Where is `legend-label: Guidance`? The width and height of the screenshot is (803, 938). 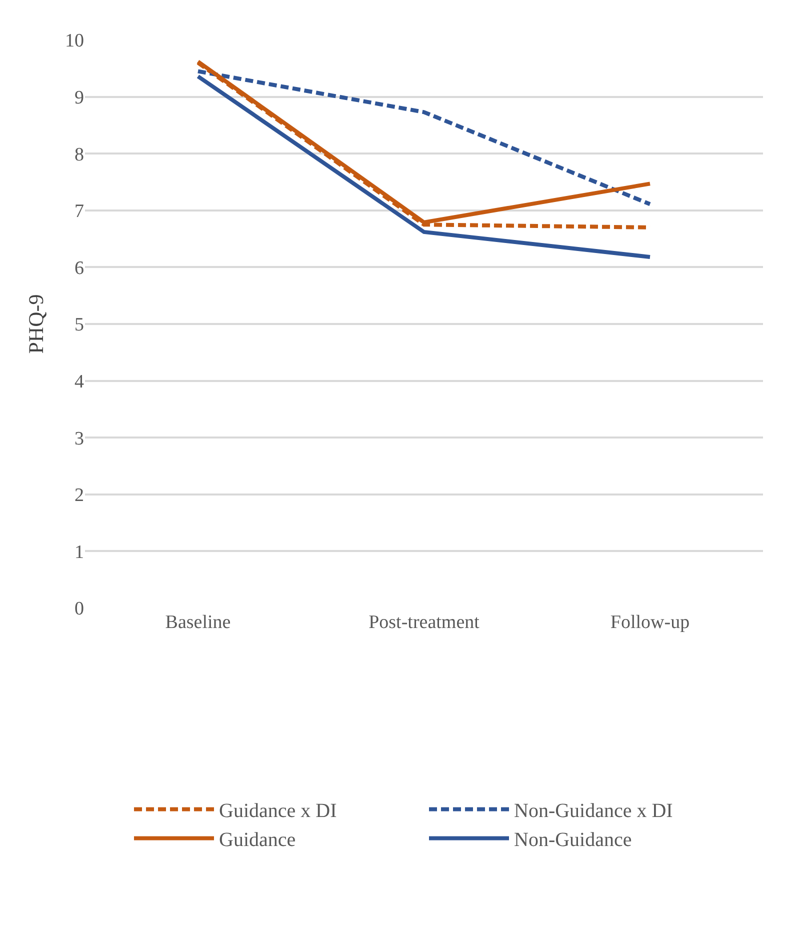
legend-label: Guidance is located at coordinates (257, 840).